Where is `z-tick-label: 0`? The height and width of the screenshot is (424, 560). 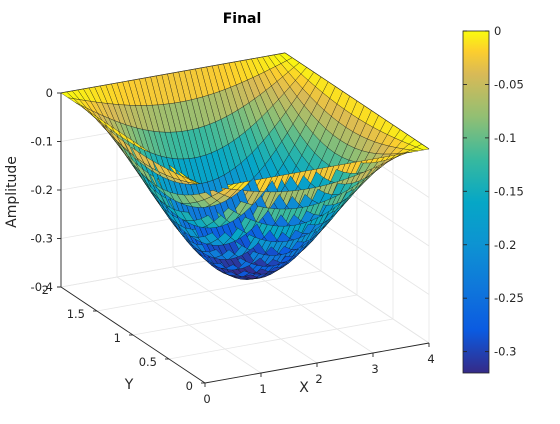
z-tick-label: 0 is located at coordinates (49, 93).